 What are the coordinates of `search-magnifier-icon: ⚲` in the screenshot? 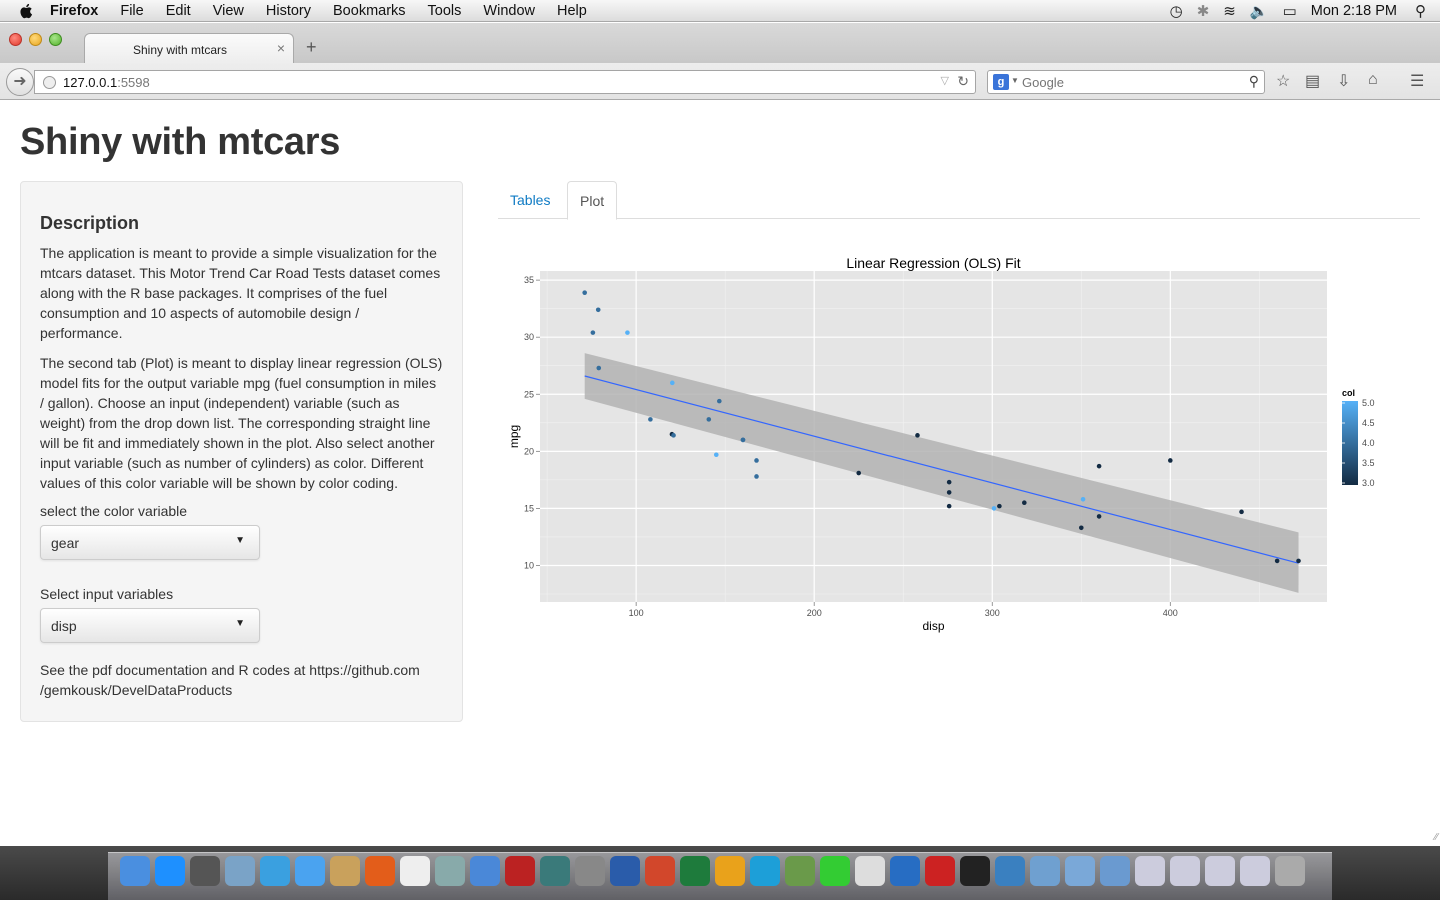 It's located at (1253, 81).